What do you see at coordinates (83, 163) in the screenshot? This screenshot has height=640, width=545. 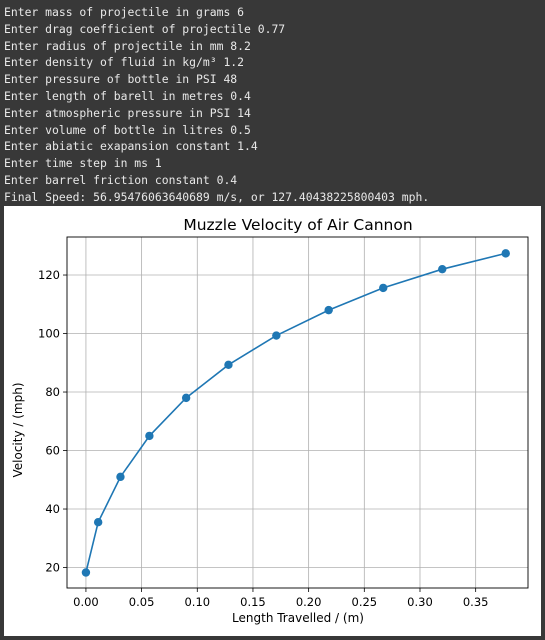 I see `console-line: Enter time step in ms 1` at bounding box center [83, 163].